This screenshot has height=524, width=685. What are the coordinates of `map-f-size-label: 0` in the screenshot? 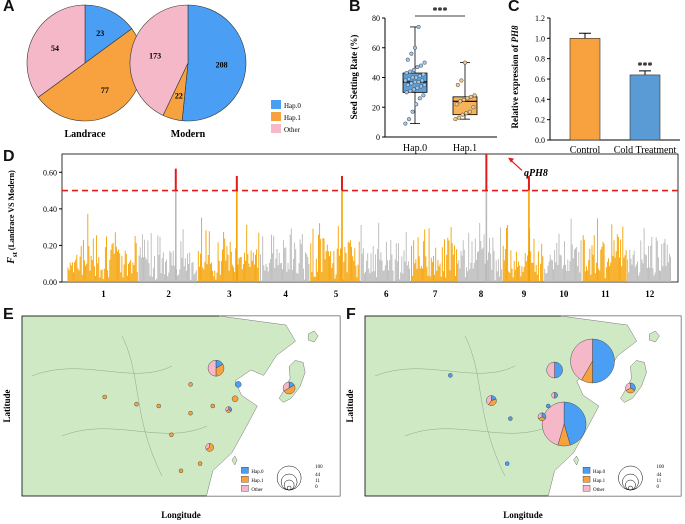 It's located at (657, 487).